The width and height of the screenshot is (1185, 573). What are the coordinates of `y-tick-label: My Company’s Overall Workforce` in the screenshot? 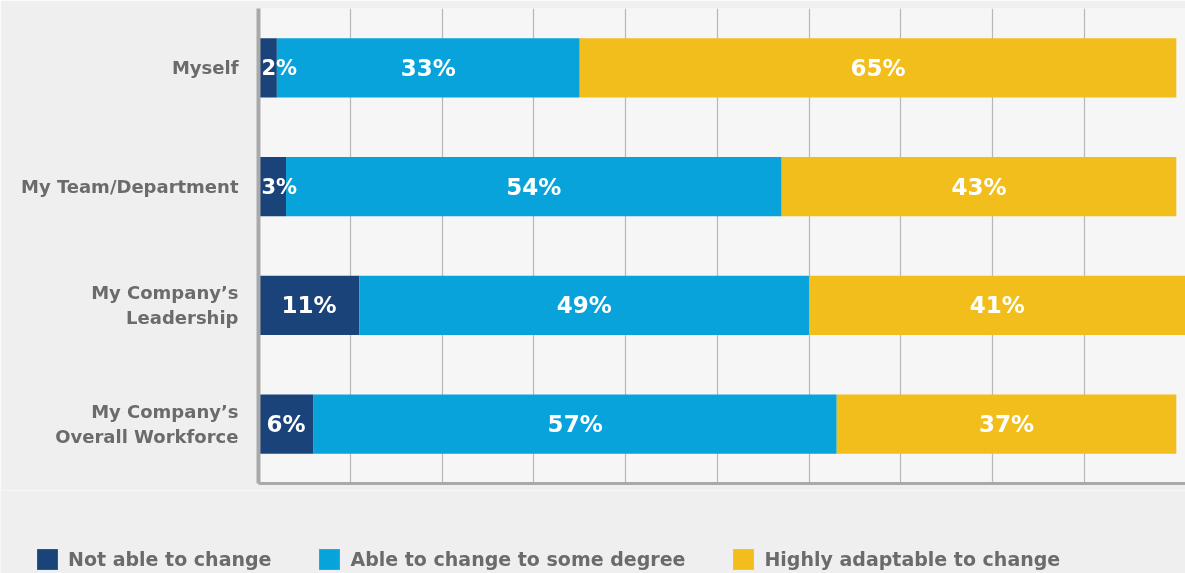 It's located at (147, 424).